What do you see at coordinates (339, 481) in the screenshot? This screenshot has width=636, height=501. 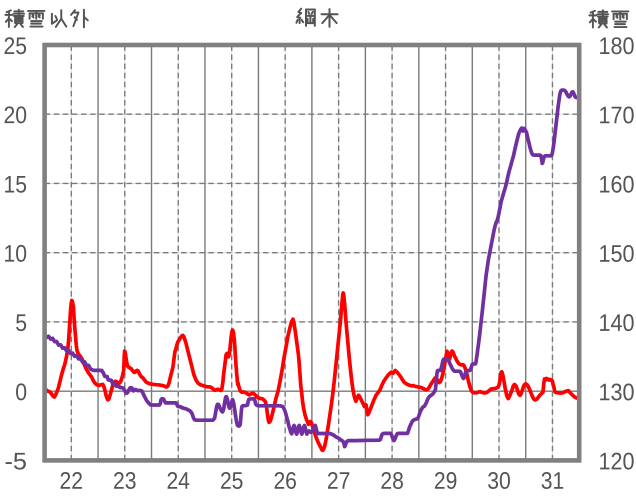 I see `svg-text: 27` at bounding box center [339, 481].